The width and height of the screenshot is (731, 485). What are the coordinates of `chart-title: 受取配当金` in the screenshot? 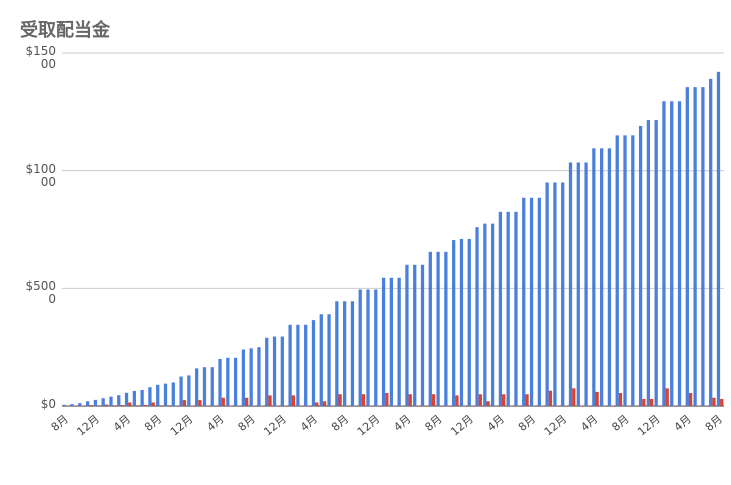 It's located at (65, 30).